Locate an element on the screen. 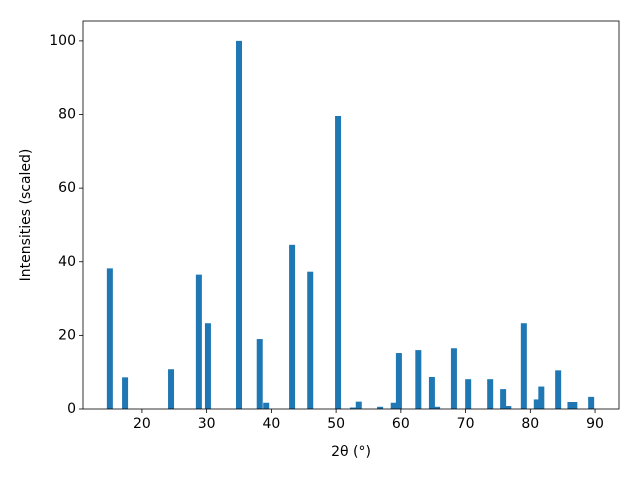 The height and width of the screenshot is (484, 640). y-tick-label: 20 is located at coordinates (67, 335).